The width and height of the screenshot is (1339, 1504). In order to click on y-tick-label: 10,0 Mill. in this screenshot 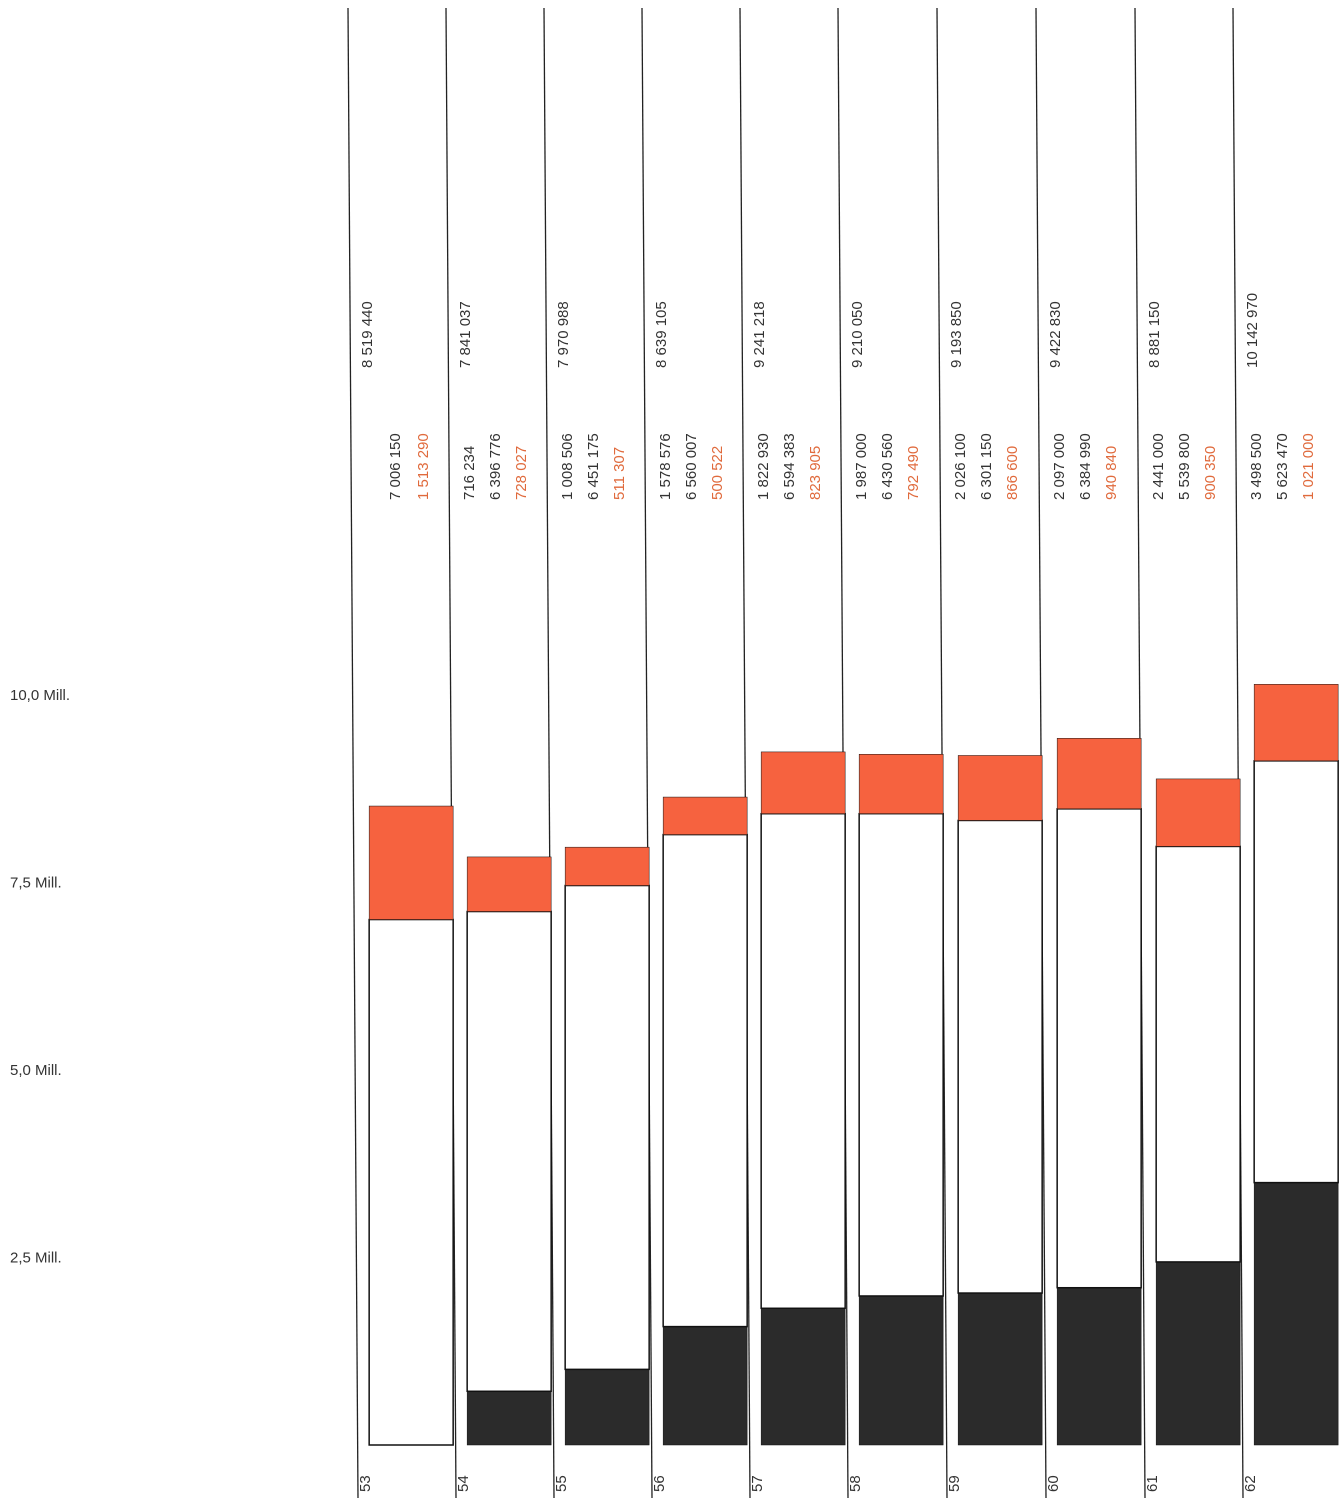, I will do `click(40, 695)`.